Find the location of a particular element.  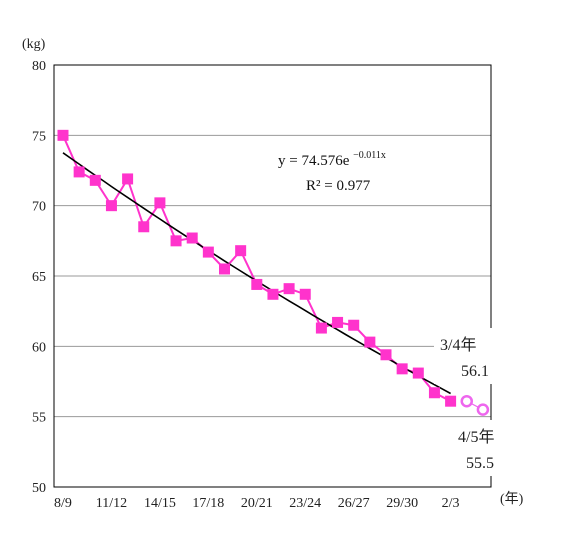

x-tick-label: 2/3 is located at coordinates (451, 503).